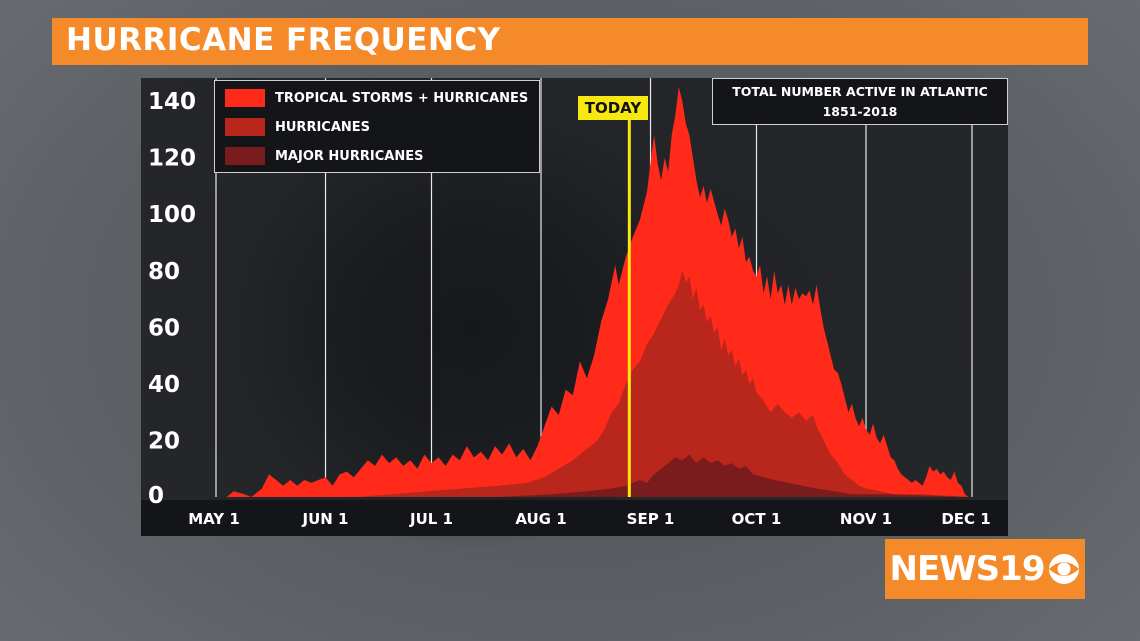  Describe the element at coordinates (245, 98) in the screenshot. I see `legend-swatch-storms` at that location.